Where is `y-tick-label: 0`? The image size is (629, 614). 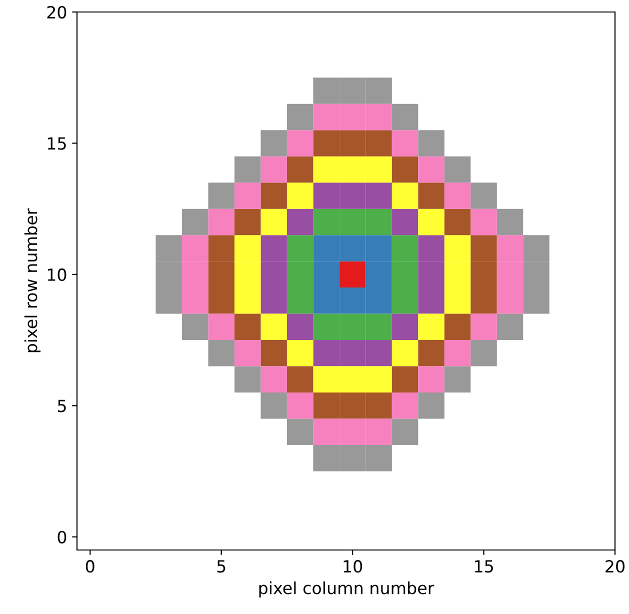
y-tick-label: 0 is located at coordinates (62, 537).